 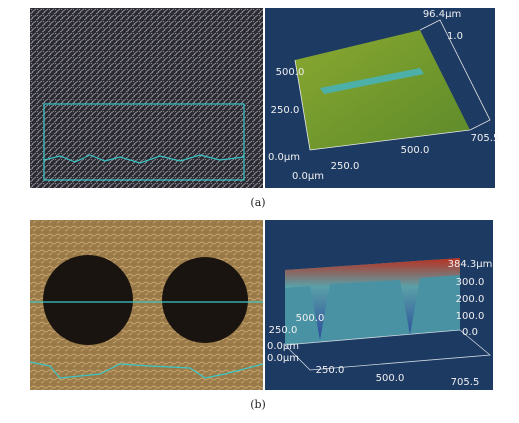 I want to click on axis-label: 0.0, so click(x=470, y=332).